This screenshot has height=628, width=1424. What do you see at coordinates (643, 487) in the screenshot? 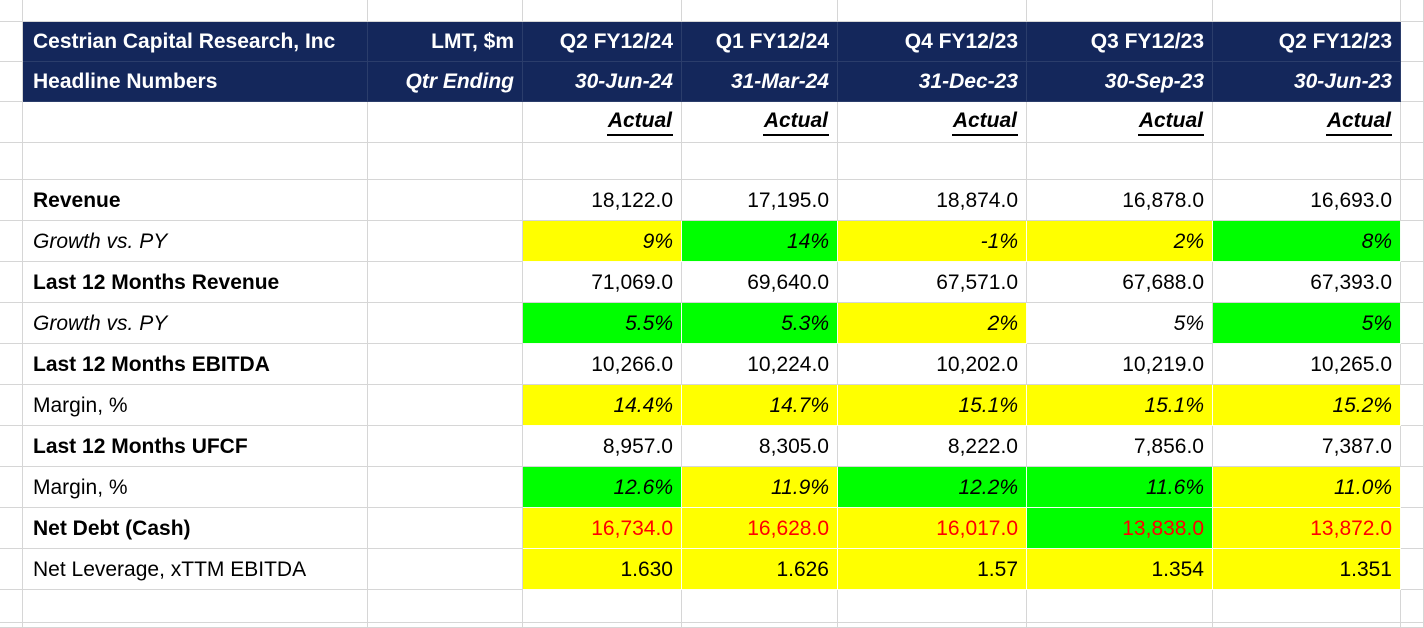
I see `value-cell-text: 12.6%` at bounding box center [643, 487].